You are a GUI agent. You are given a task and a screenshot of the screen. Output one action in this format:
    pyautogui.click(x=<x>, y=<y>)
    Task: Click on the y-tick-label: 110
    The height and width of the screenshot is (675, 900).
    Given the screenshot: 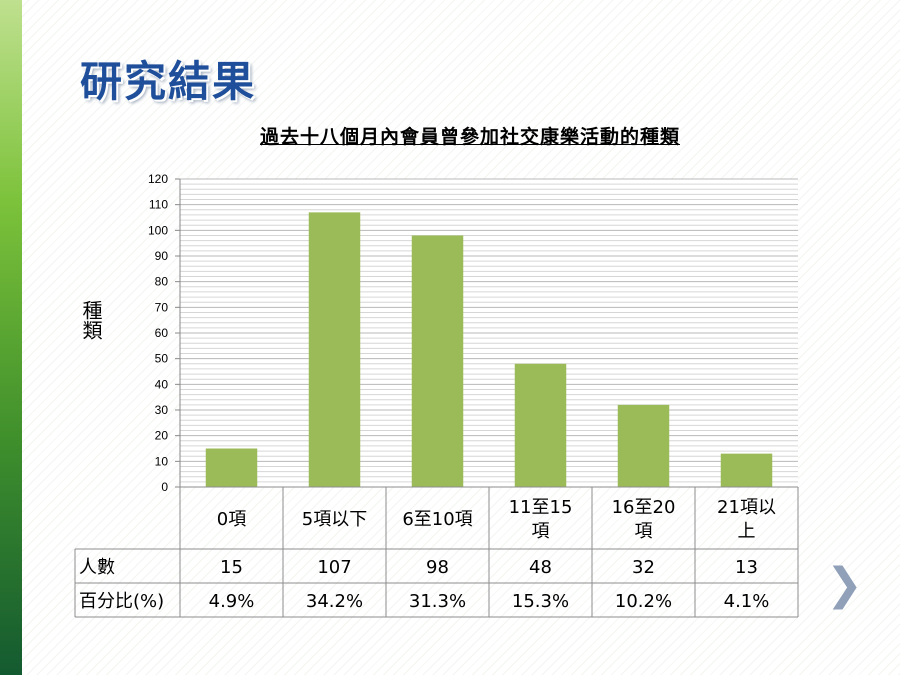 What is the action you would take?
    pyautogui.click(x=158, y=205)
    